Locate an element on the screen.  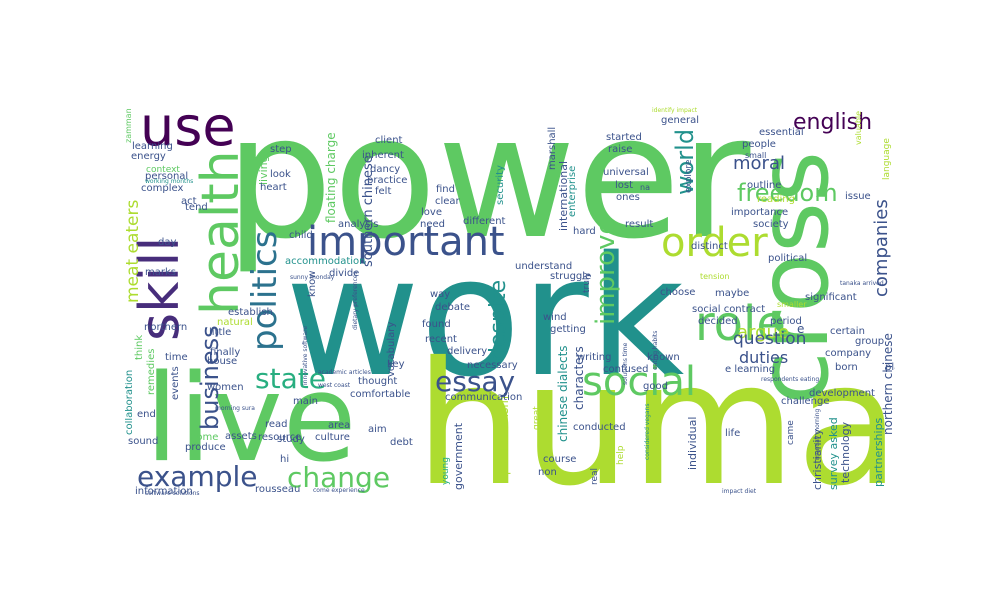
word-collaboration: collaboration is located at coordinates (130, 402).